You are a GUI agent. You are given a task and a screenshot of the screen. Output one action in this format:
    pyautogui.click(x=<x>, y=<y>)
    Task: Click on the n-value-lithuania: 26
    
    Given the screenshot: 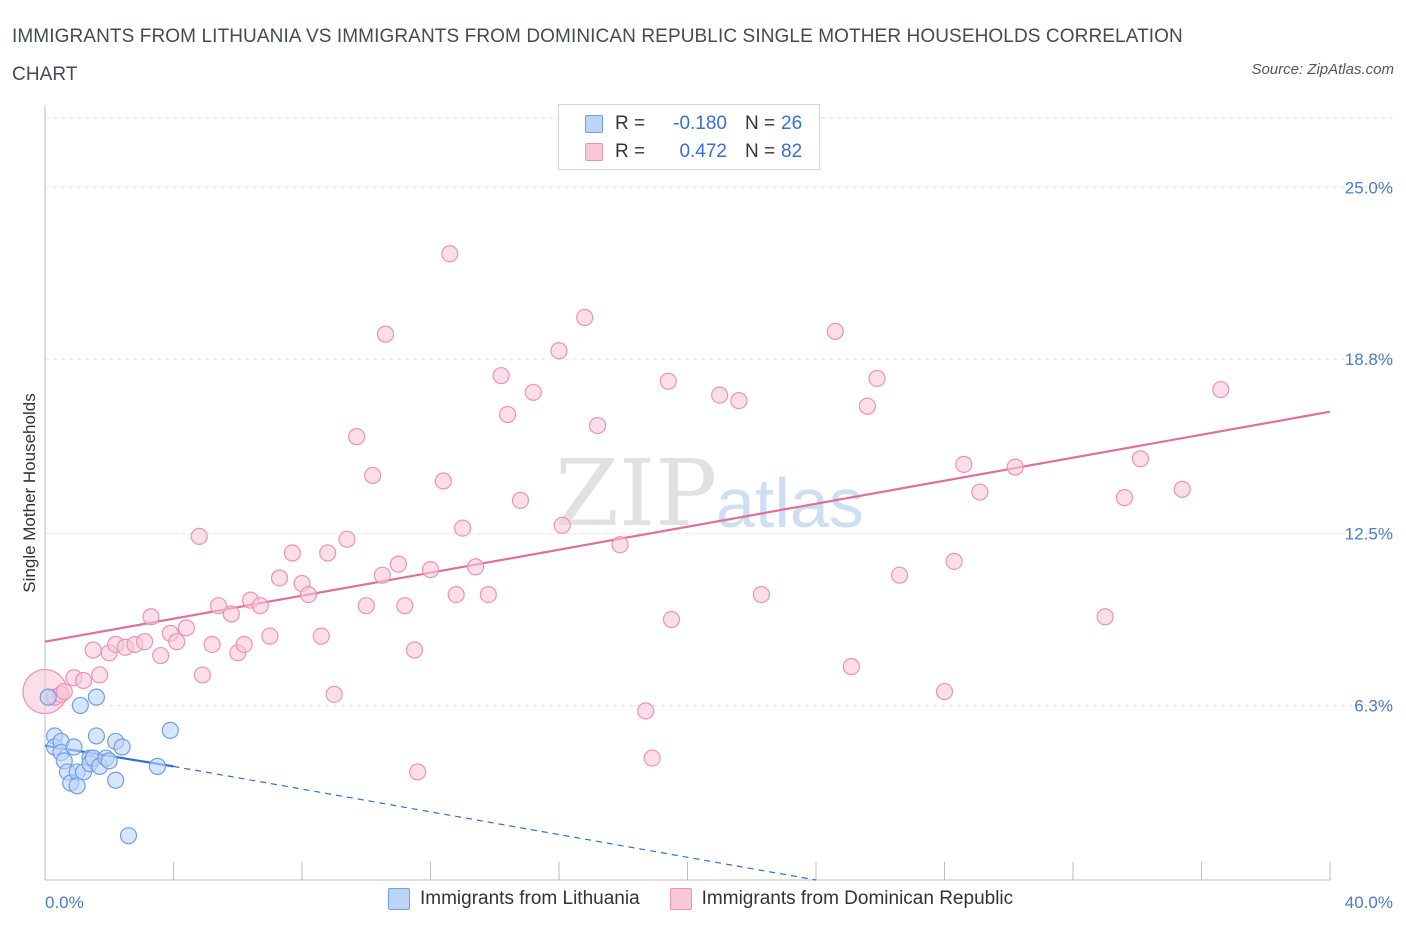 What is the action you would take?
    pyautogui.click(x=792, y=123)
    